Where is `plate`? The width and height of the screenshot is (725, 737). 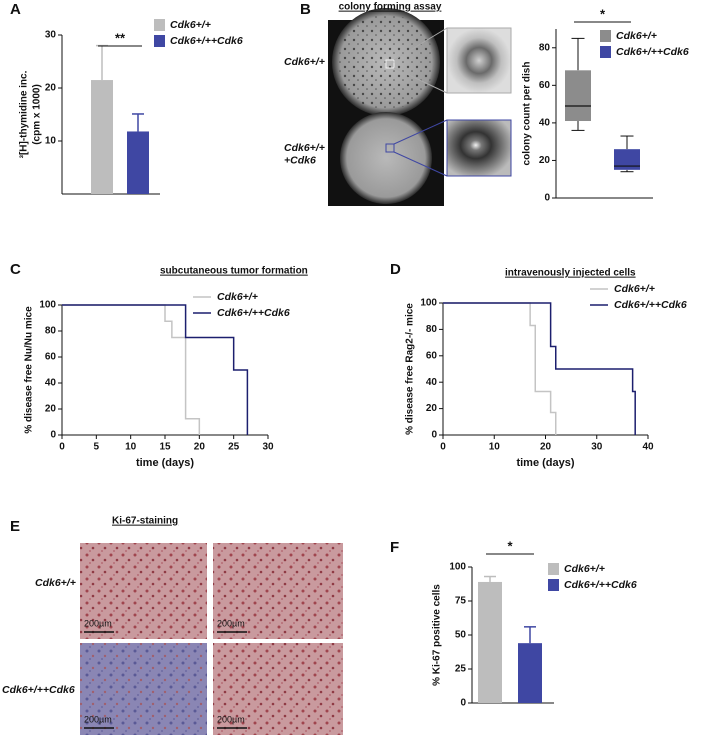
plate is located at coordinates (386, 158).